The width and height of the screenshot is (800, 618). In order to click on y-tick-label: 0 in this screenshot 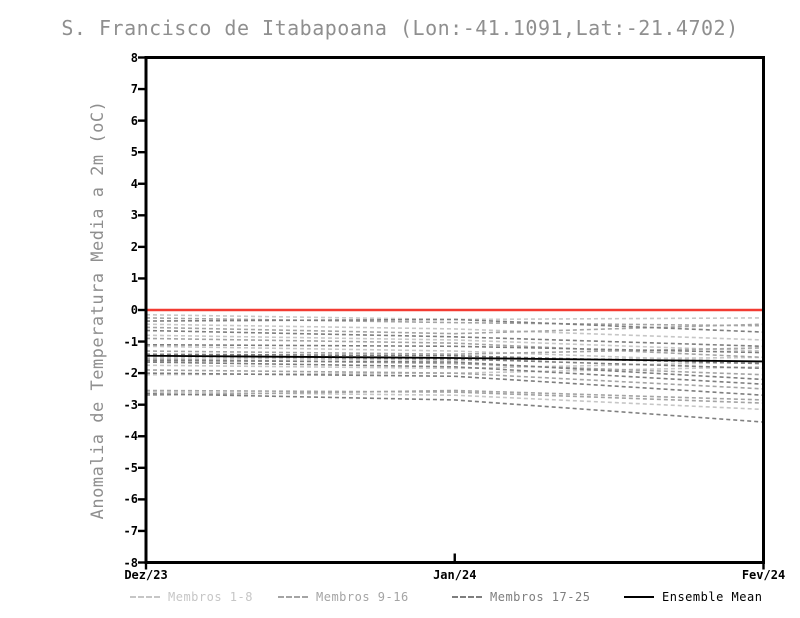, I will do `click(134, 310)`.